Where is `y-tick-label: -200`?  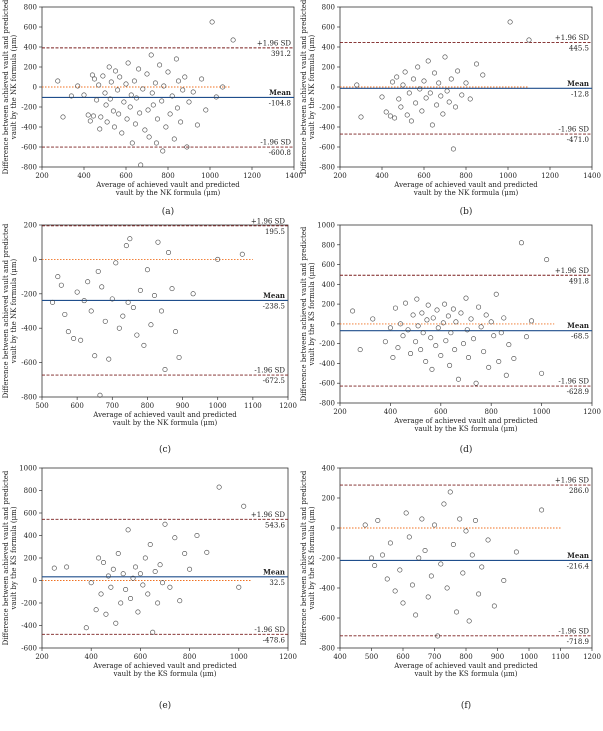
y-tick-label: -200 is located at coordinates (327, 559).